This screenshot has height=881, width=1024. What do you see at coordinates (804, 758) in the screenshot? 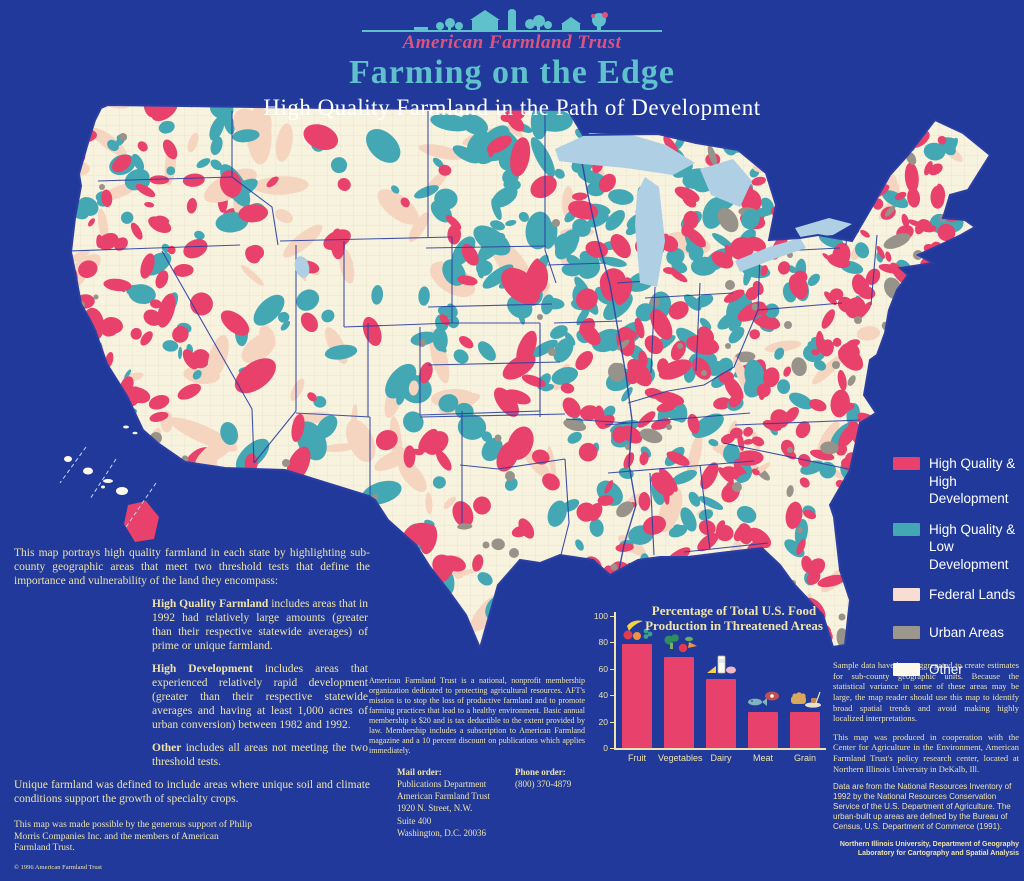
I see `bar-label-grain: Grain` at bounding box center [804, 758].